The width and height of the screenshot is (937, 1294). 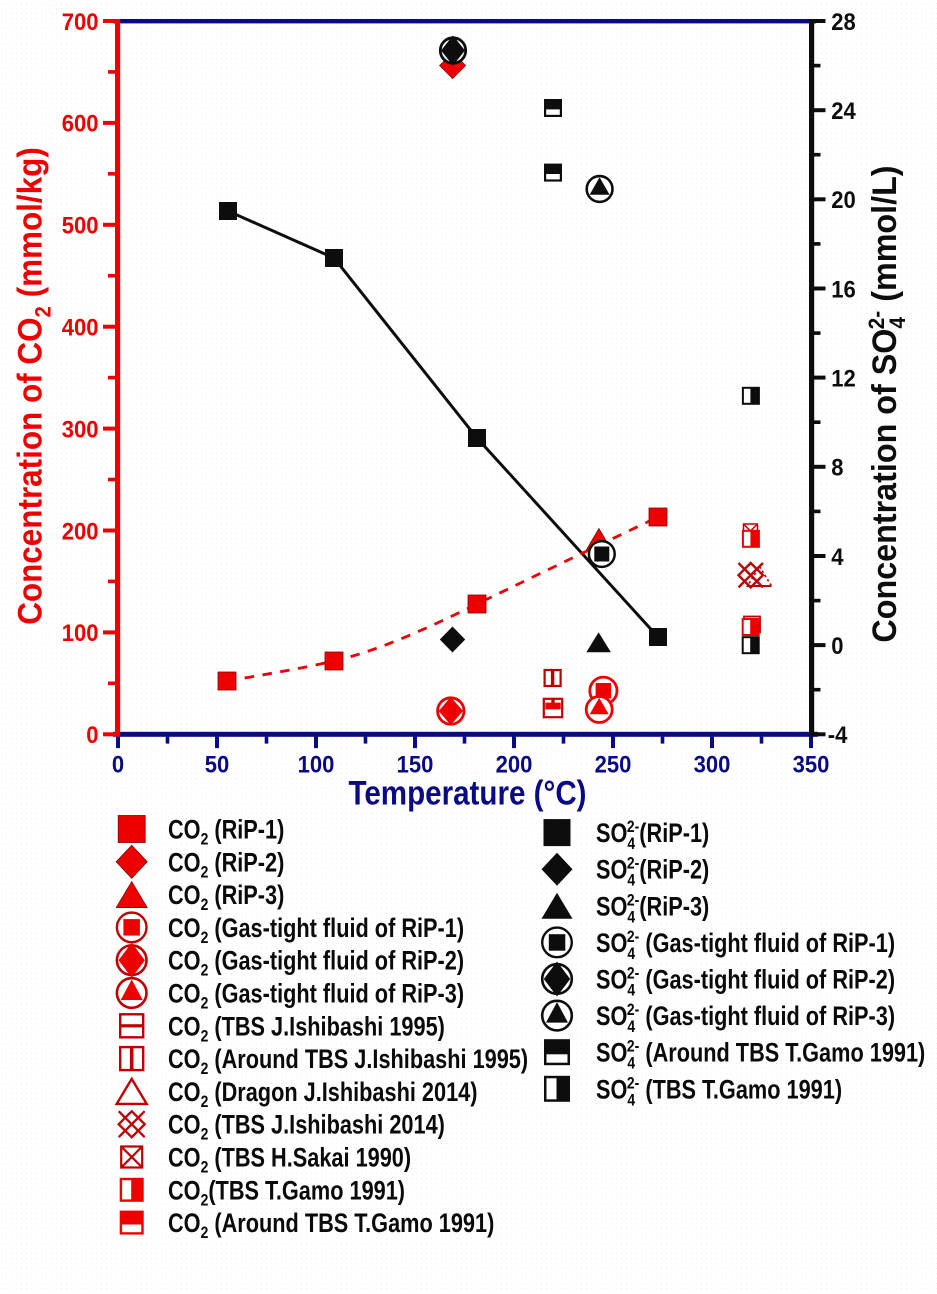 I want to click on svg-text: 20, so click(x=843, y=199).